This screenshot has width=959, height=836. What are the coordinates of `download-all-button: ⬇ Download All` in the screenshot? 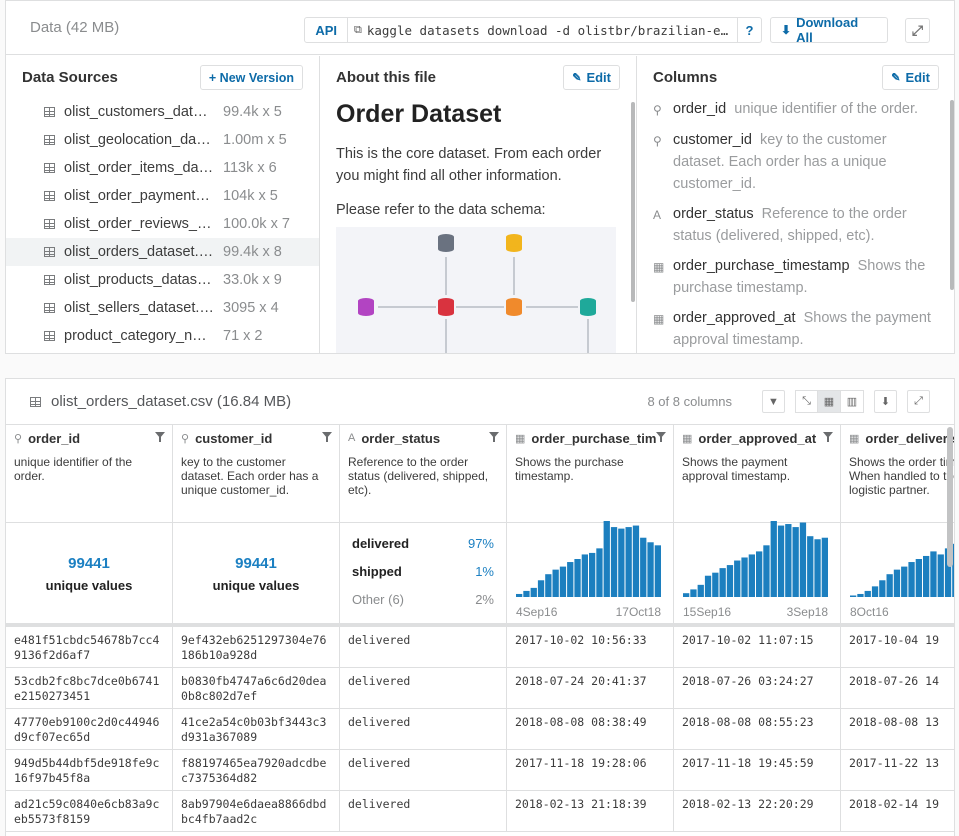 It's located at (829, 30).